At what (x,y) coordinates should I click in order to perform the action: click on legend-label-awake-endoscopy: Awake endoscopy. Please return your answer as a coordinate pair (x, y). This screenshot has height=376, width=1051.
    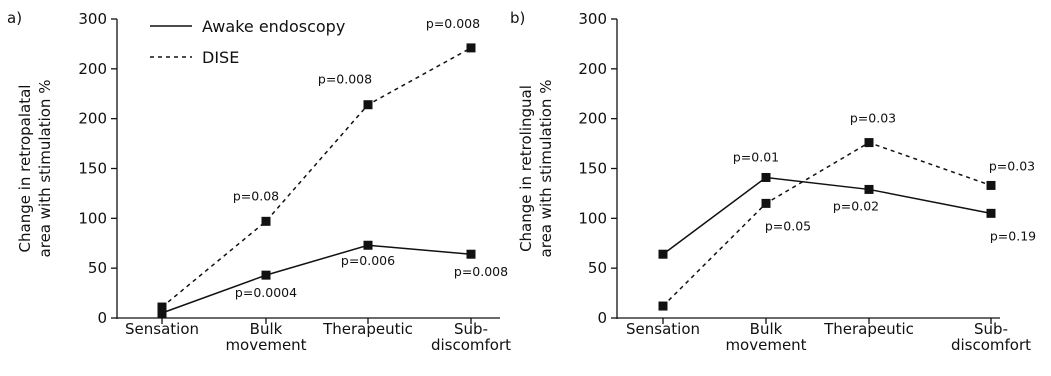
    Looking at the image, I should click on (273, 26).